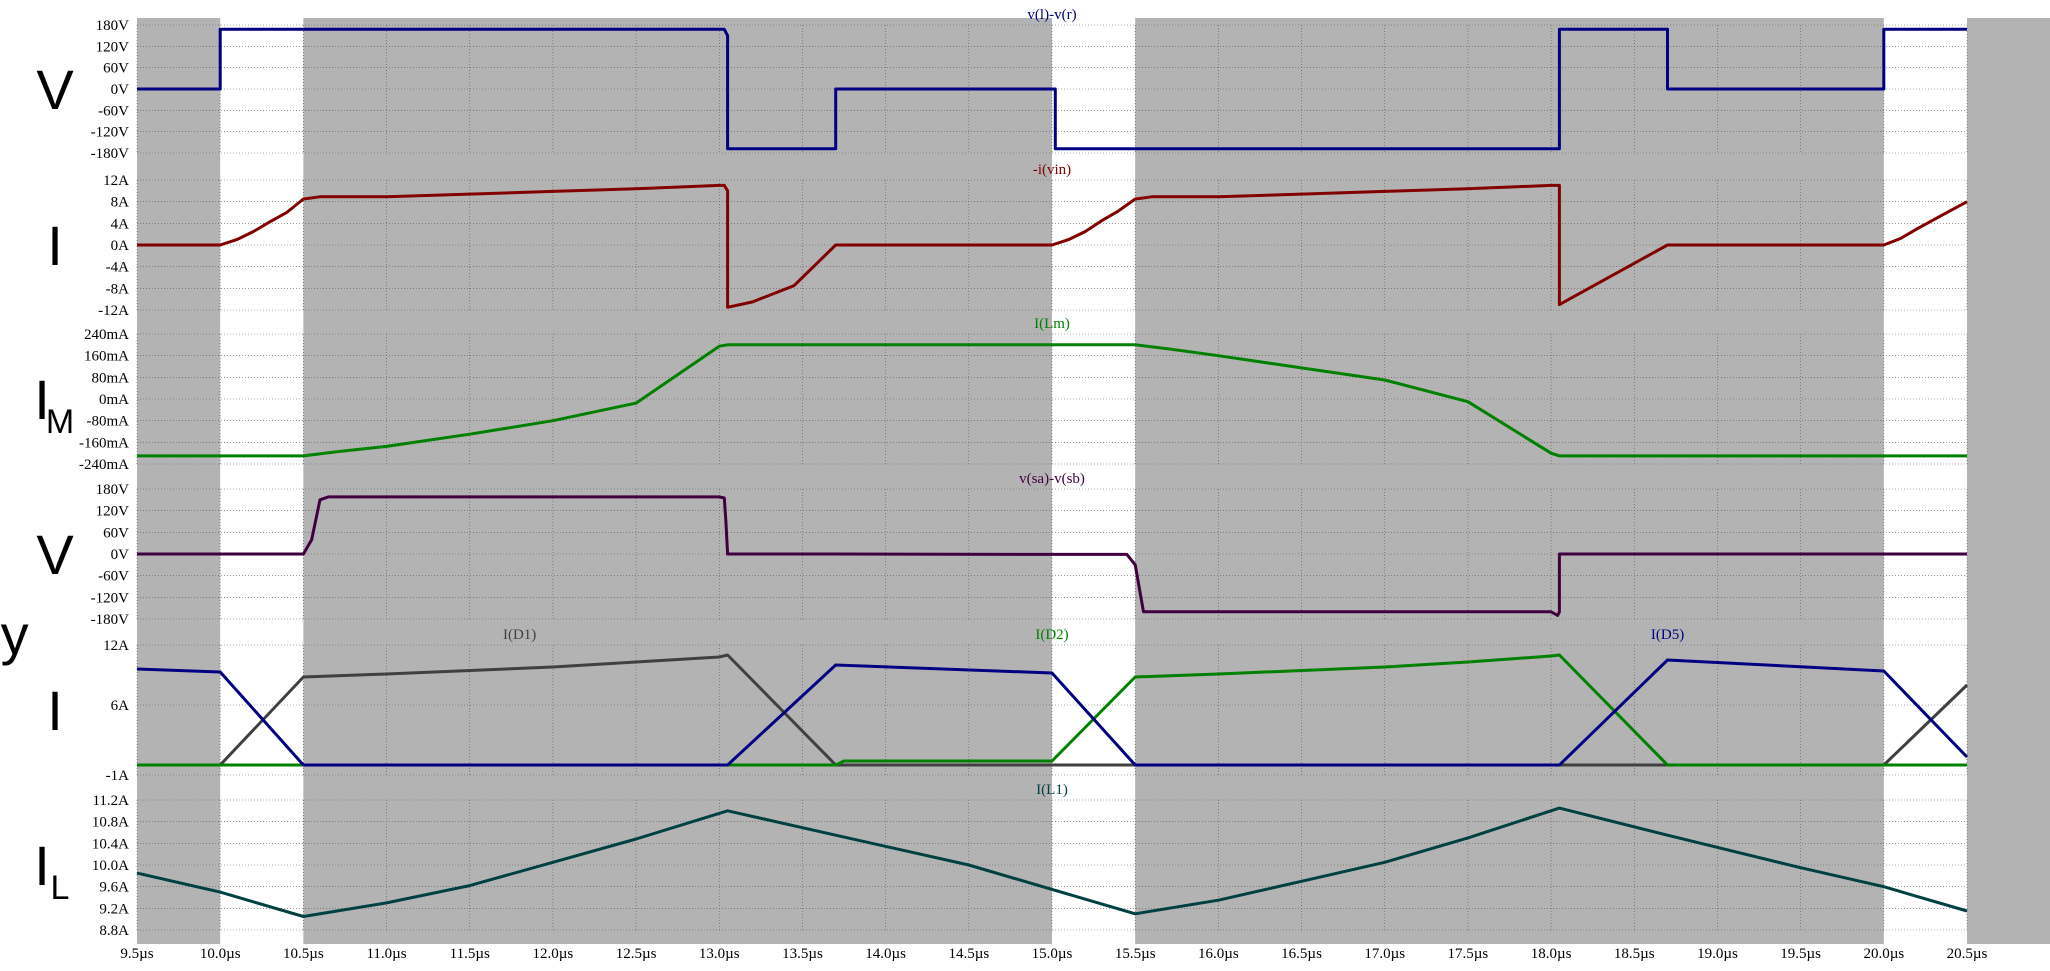 This screenshot has width=2050, height=971. I want to click on x-tick-label: 11.5µs, so click(470, 954).